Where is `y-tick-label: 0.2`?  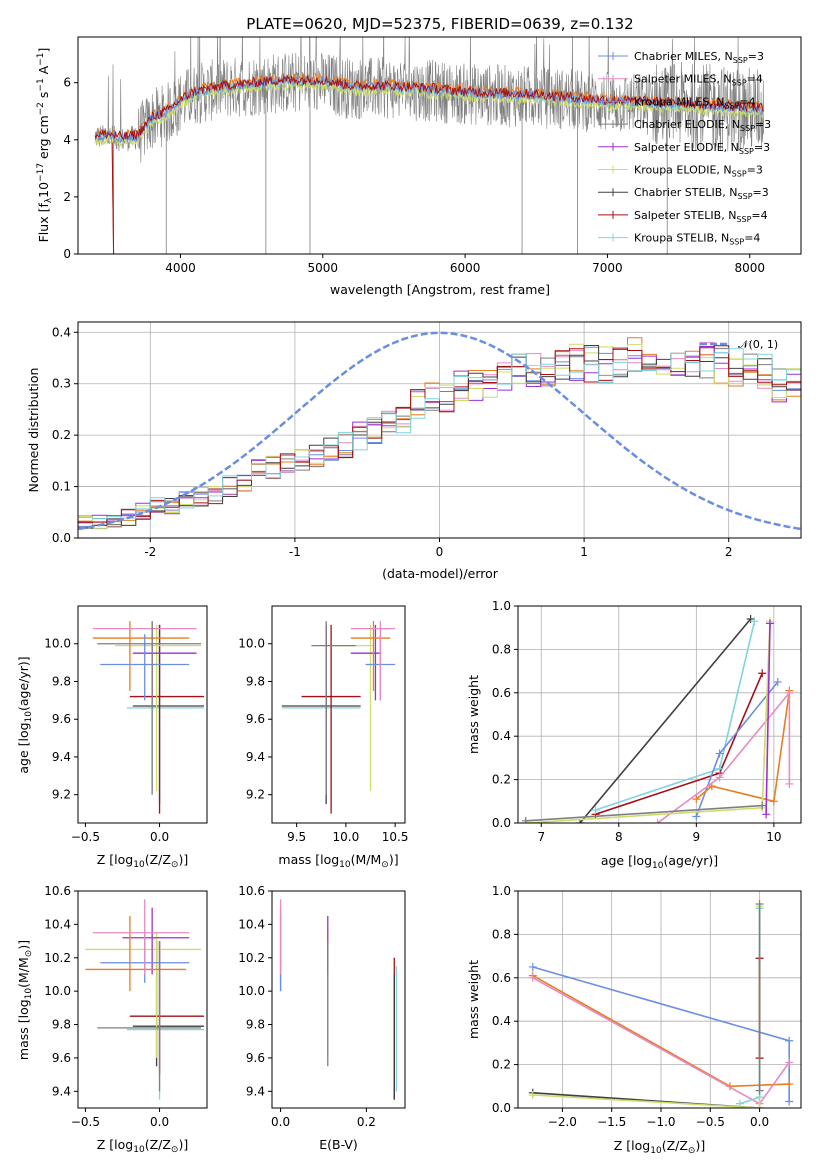 y-tick-label: 0.2 is located at coordinates (501, 780).